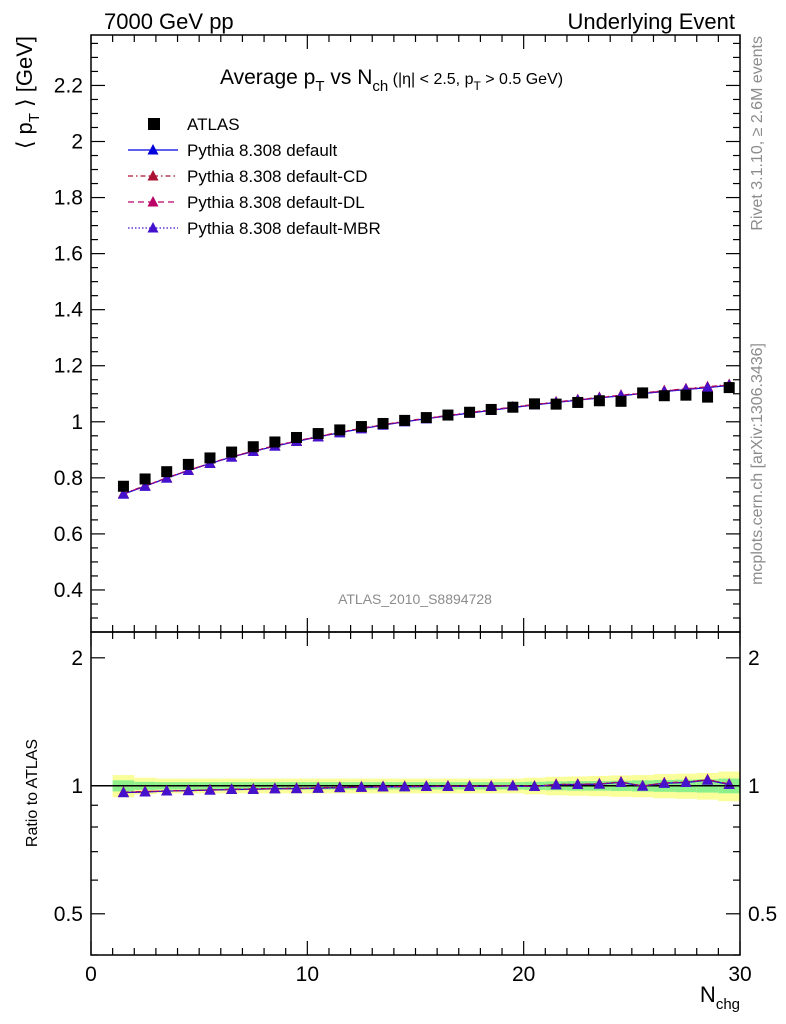  I want to click on y-tick-label: 2.2, so click(68, 85).